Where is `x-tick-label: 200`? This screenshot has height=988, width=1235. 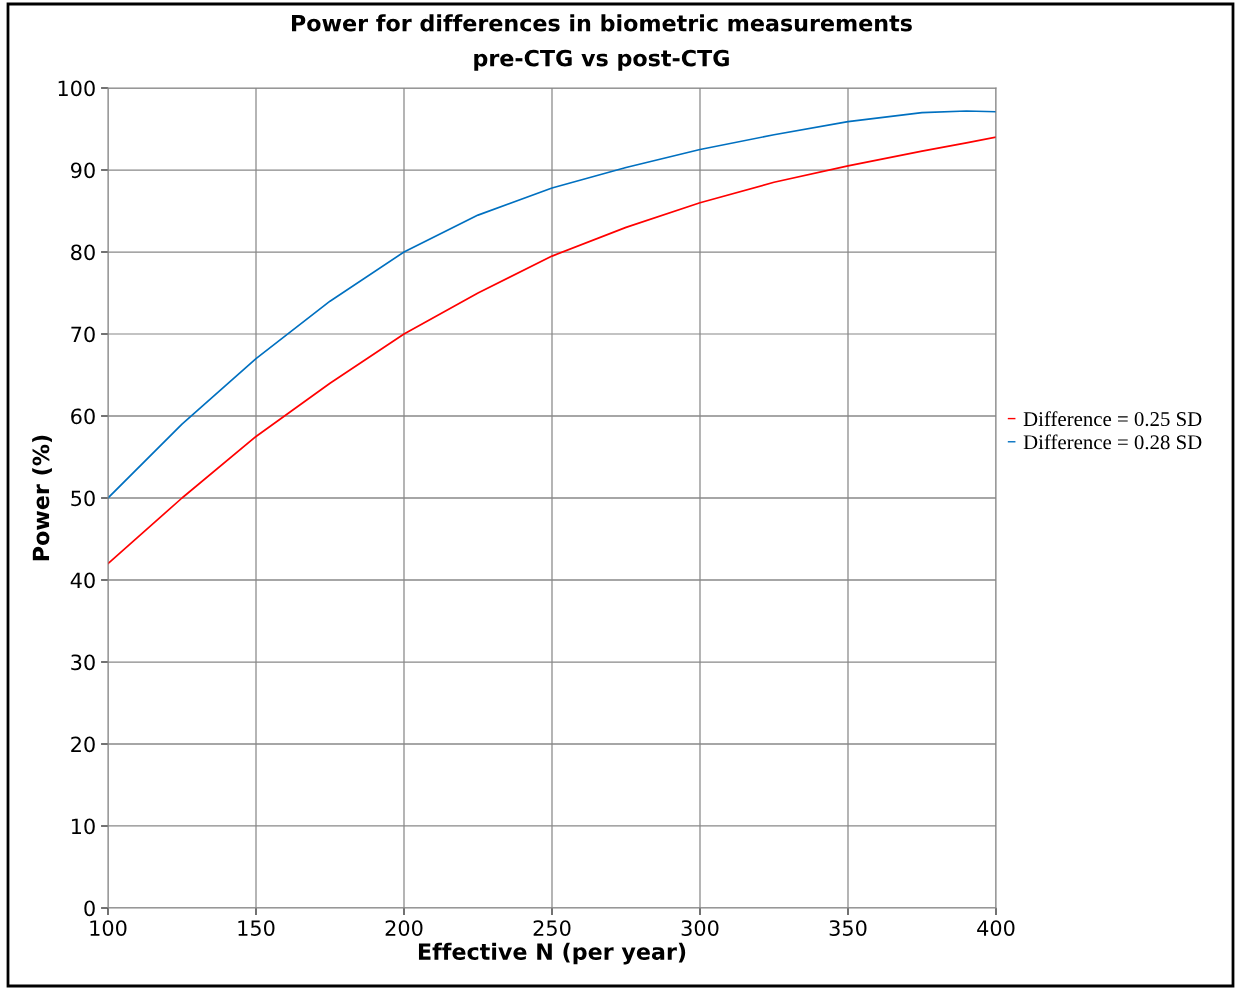
x-tick-label: 200 is located at coordinates (404, 928).